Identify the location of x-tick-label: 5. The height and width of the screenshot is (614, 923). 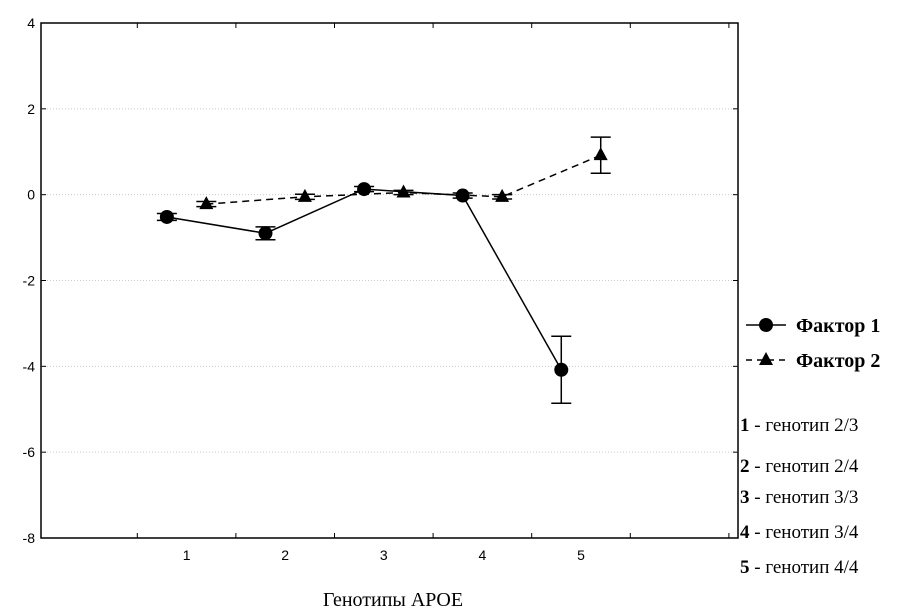
(581, 555).